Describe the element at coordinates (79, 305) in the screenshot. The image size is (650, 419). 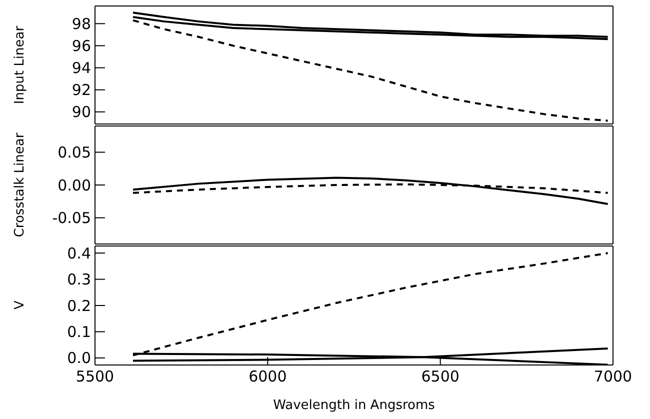
I see `y-tick-label: 0.2` at that location.